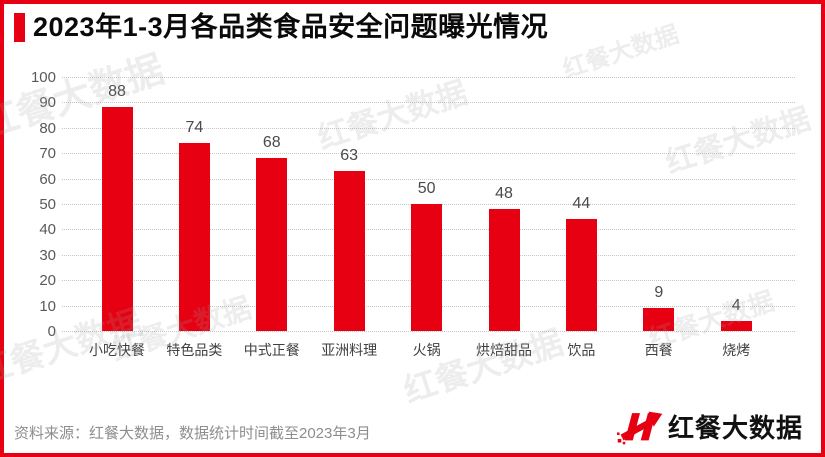 This screenshot has width=825, height=457. Describe the element at coordinates (43, 77) in the screenshot. I see `y-axis-tick-label: 100` at that location.